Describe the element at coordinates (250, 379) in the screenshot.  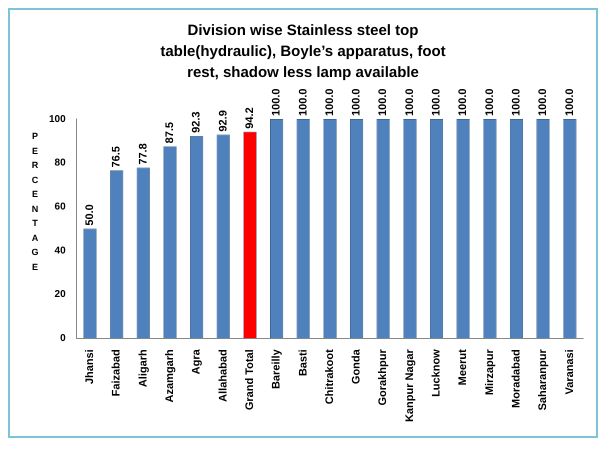
I see `x-tick-label: Grand Total` at that location.